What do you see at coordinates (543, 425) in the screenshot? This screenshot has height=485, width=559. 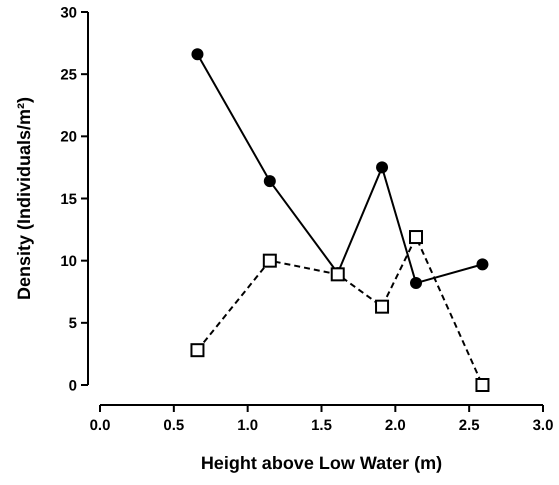 I see `x-tick-label: 3.0` at bounding box center [543, 425].